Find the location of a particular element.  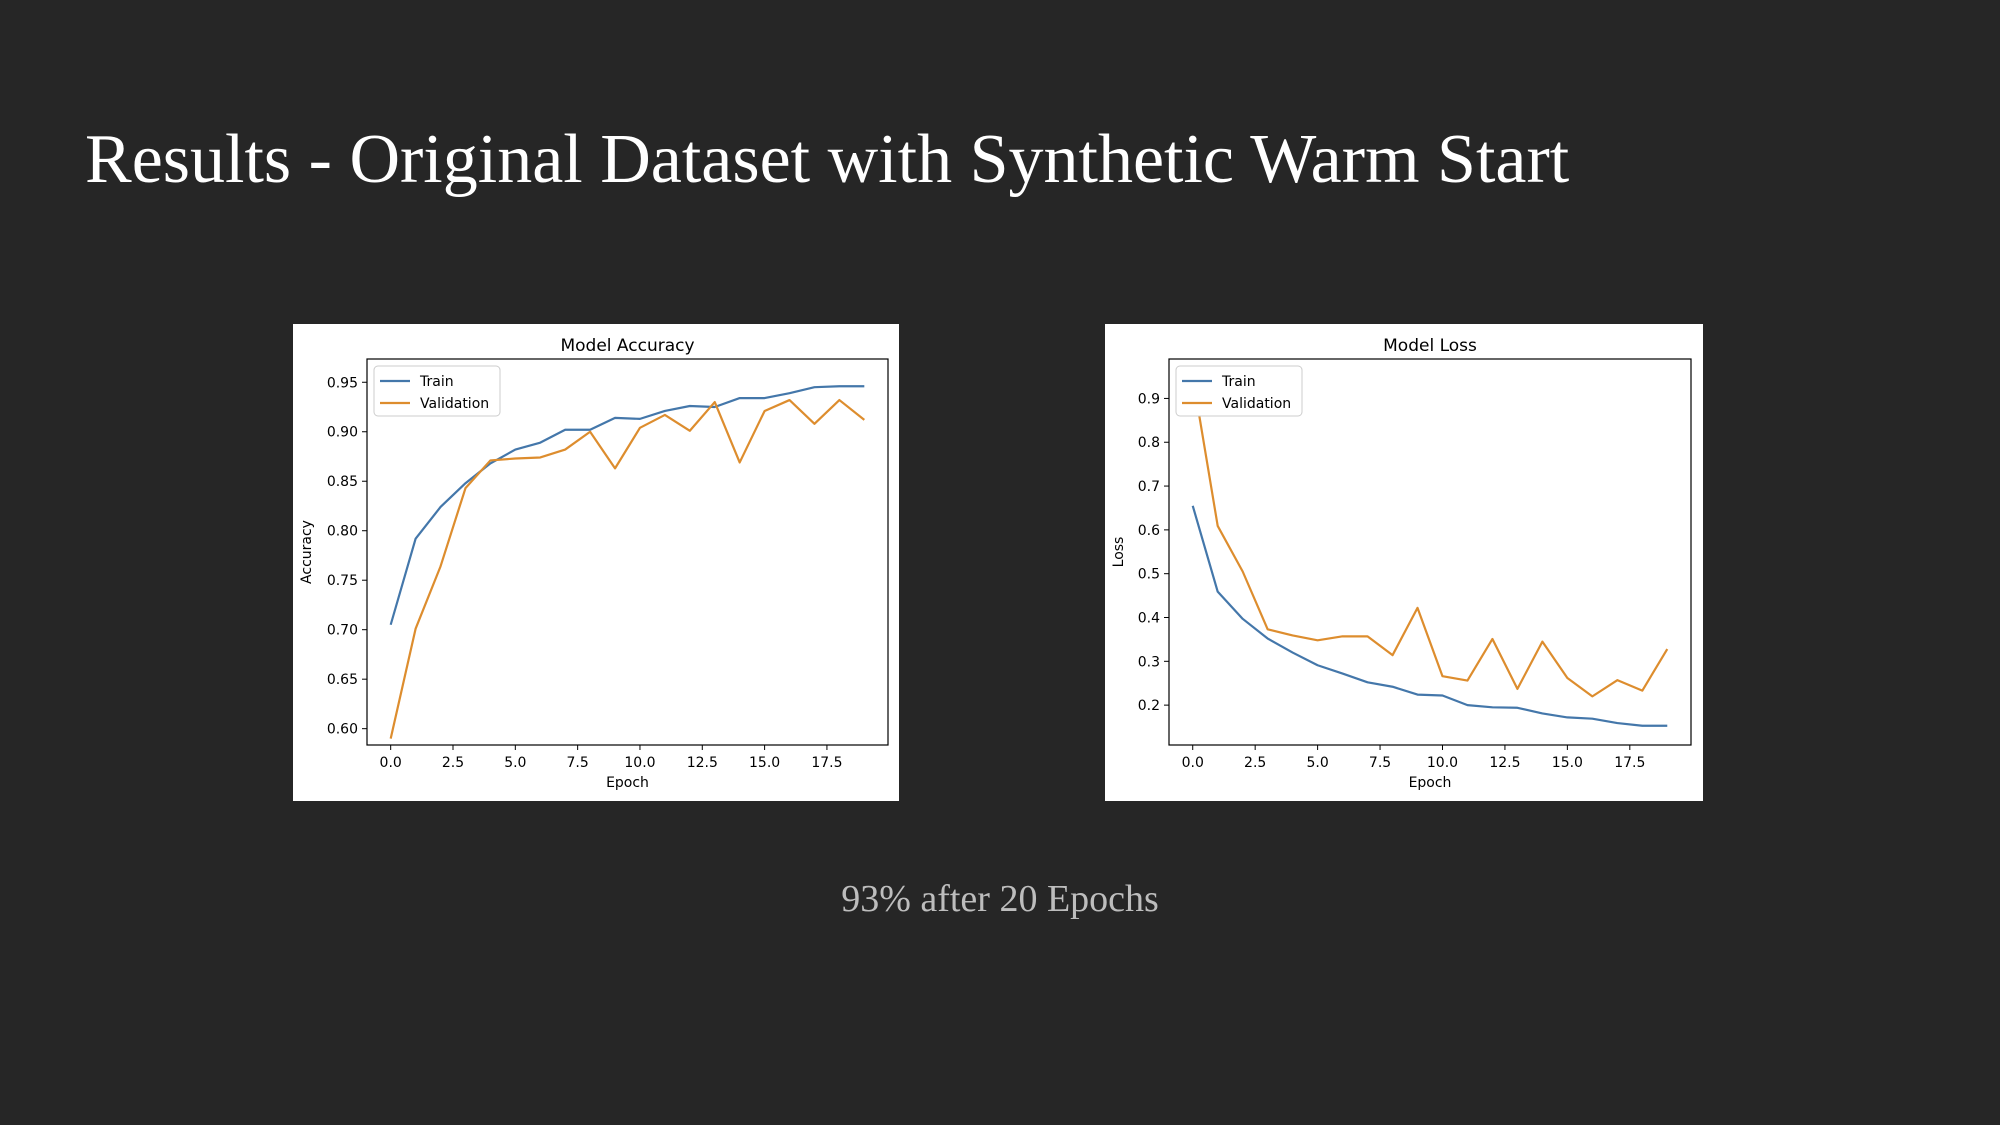

accuracy-y-tick-label: 0.90 is located at coordinates (342, 433).